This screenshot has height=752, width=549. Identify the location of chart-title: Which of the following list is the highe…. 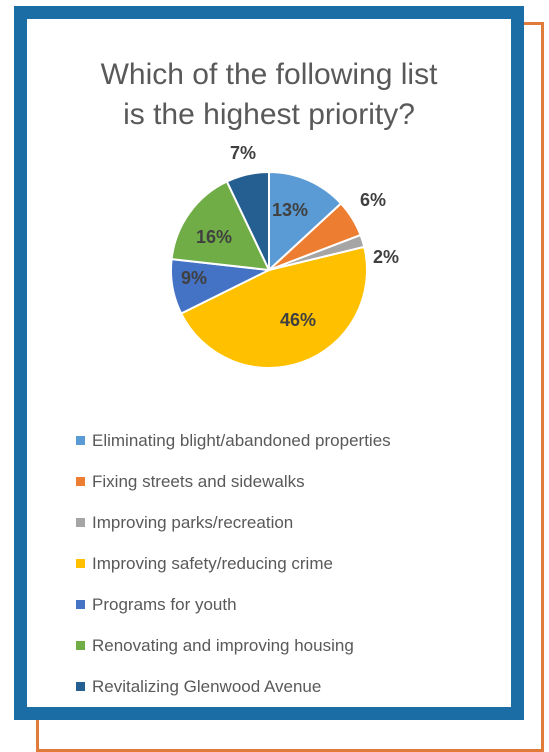
(269, 95).